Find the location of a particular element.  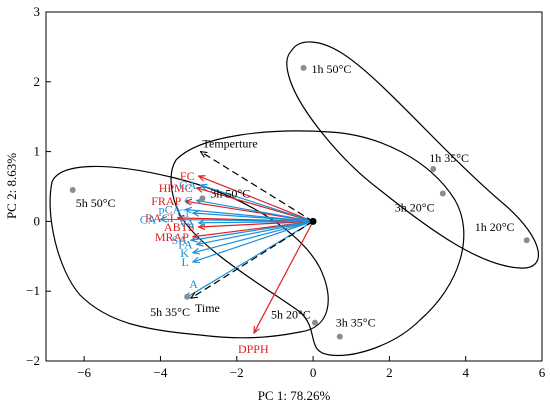

vector-dpph is located at coordinates (284, 277).